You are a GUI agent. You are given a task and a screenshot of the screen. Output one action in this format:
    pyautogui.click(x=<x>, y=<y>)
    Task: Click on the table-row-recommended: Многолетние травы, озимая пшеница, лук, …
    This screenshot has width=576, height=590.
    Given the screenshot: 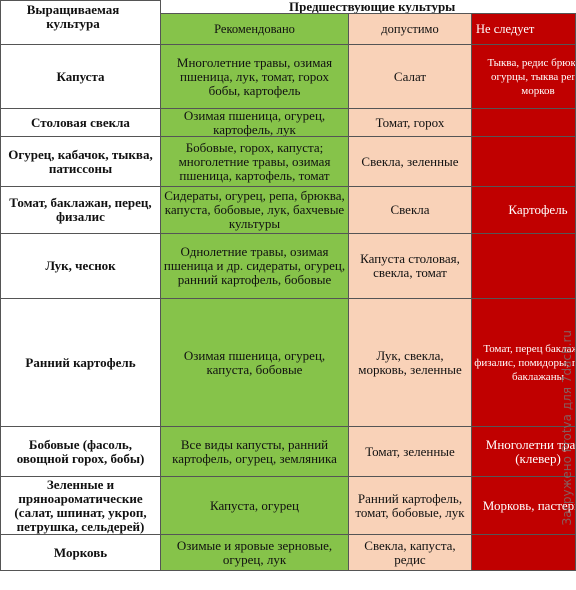 What is the action you would take?
    pyautogui.click(x=255, y=77)
    